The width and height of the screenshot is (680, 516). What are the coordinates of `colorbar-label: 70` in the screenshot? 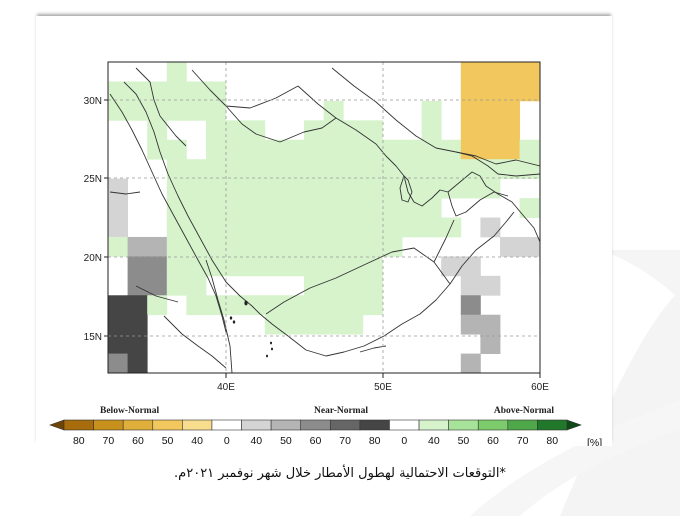 It's located at (109, 440).